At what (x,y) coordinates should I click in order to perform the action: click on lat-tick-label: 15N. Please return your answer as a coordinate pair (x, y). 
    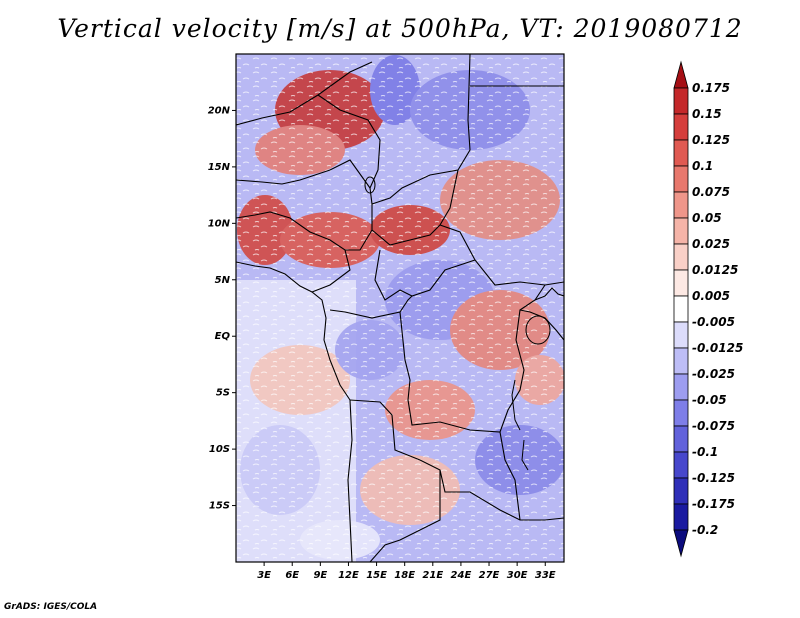
    Looking at the image, I should click on (219, 167).